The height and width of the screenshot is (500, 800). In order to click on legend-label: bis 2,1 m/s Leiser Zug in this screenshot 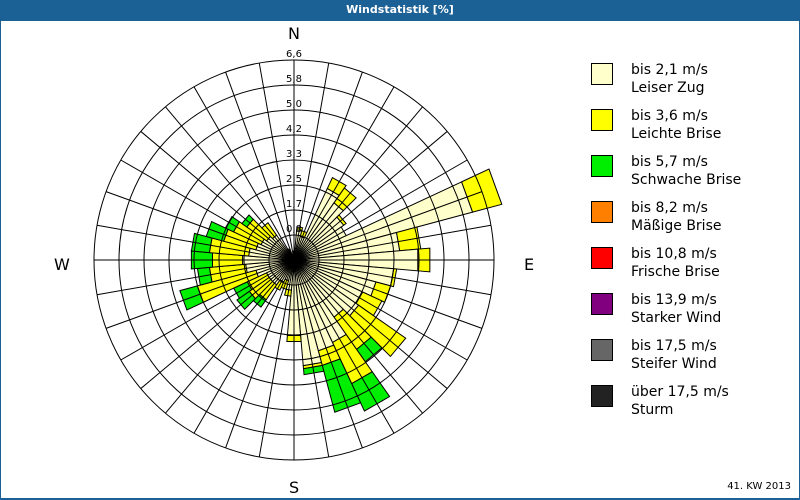, I will do `click(669, 79)`.